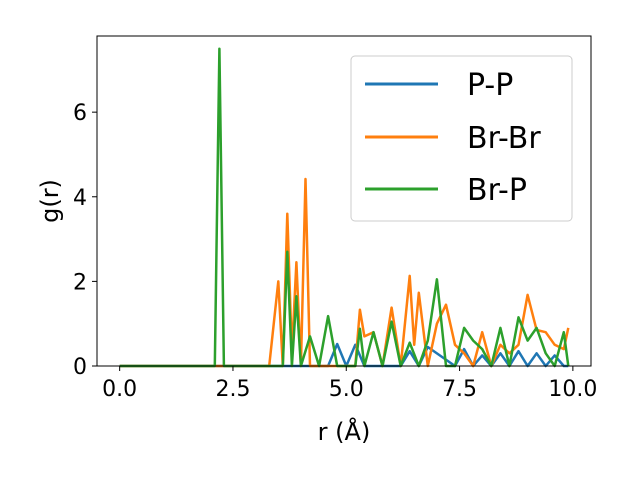 The width and height of the screenshot is (640, 480). I want to click on y-tick-label: 2, so click(80, 282).